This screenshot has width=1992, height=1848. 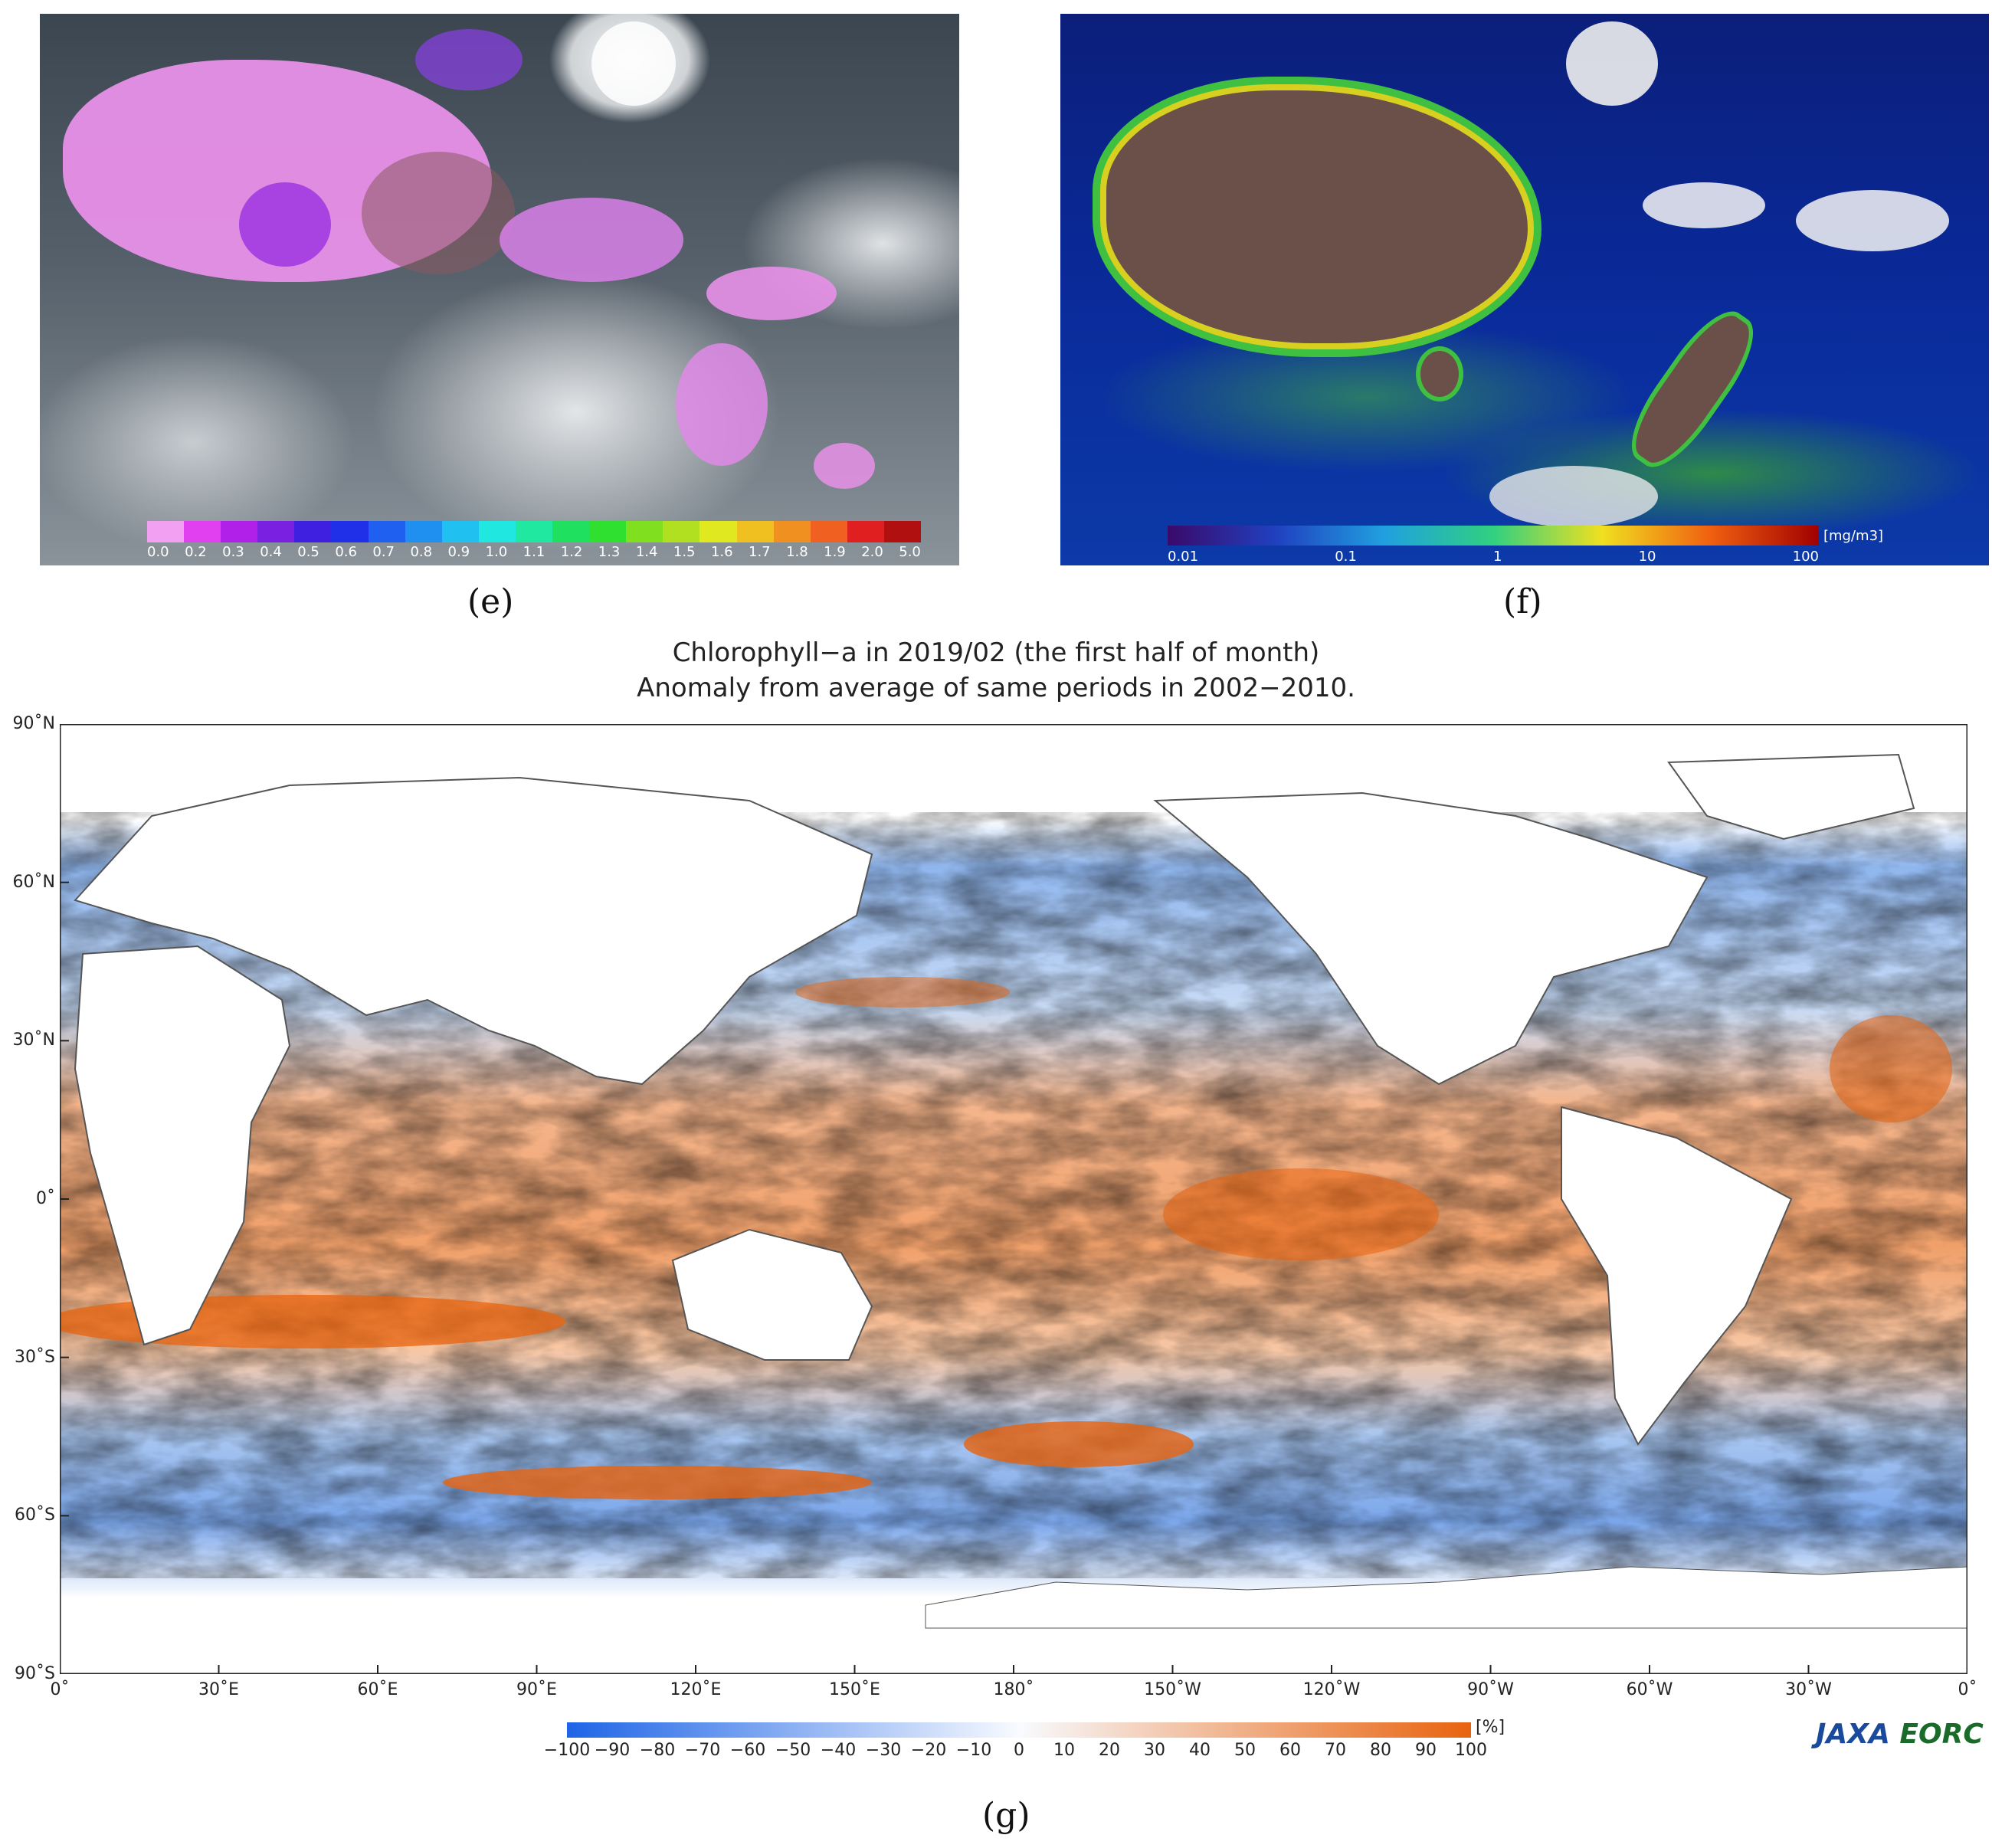 I want to click on longitude-label: 150˚E, so click(x=854, y=1689).